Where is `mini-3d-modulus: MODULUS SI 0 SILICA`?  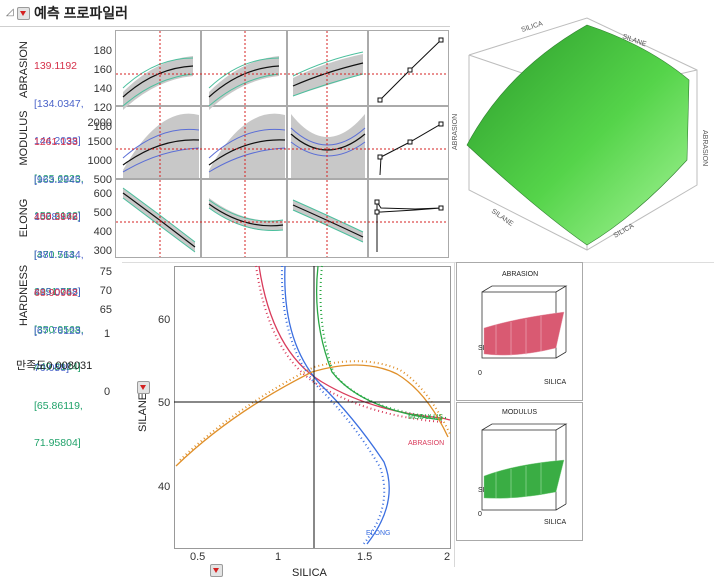 mini-3d-modulus: MODULUS SI 0 SILICA is located at coordinates (520, 472).